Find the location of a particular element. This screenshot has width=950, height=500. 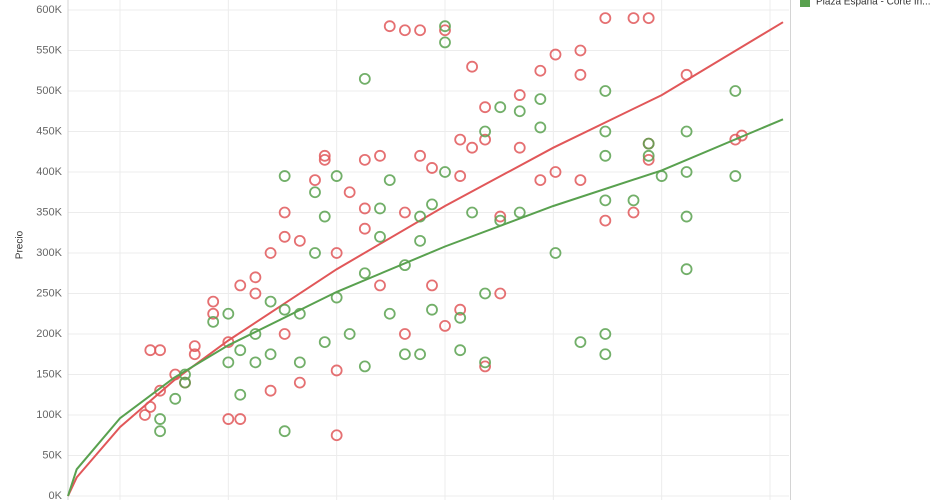

y-tick-label: 350K is located at coordinates (49, 212).